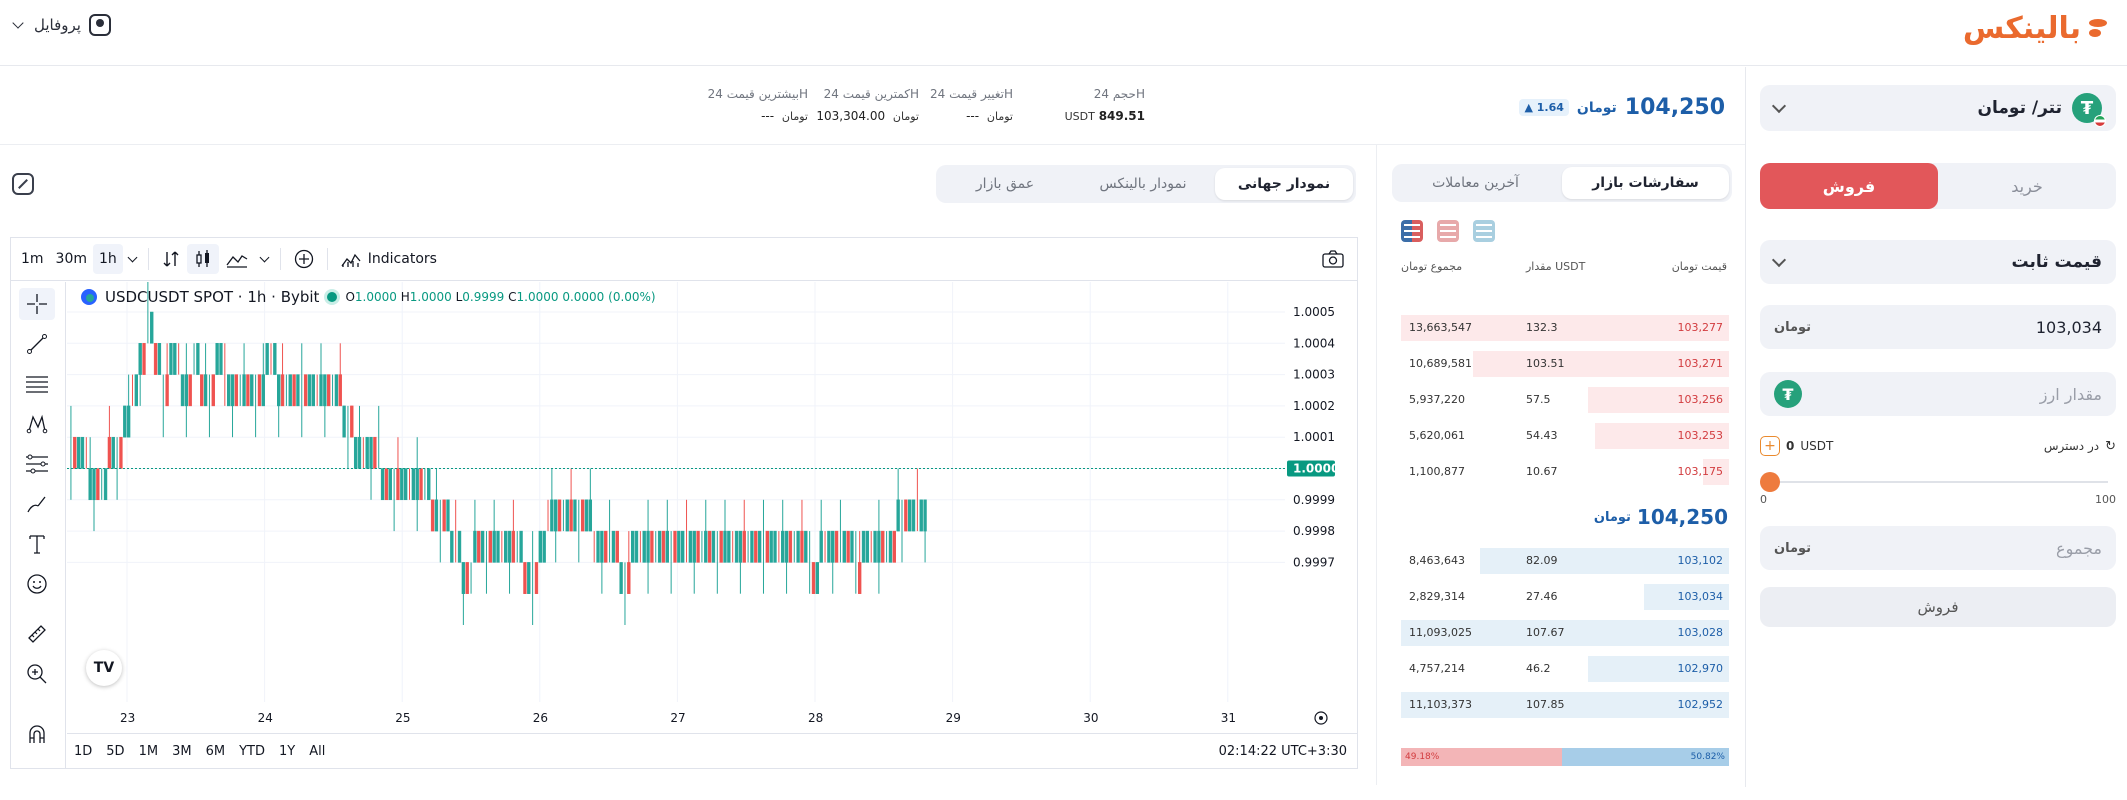  I want to click on pair-label: تتر/ تومان, so click(2020, 108).